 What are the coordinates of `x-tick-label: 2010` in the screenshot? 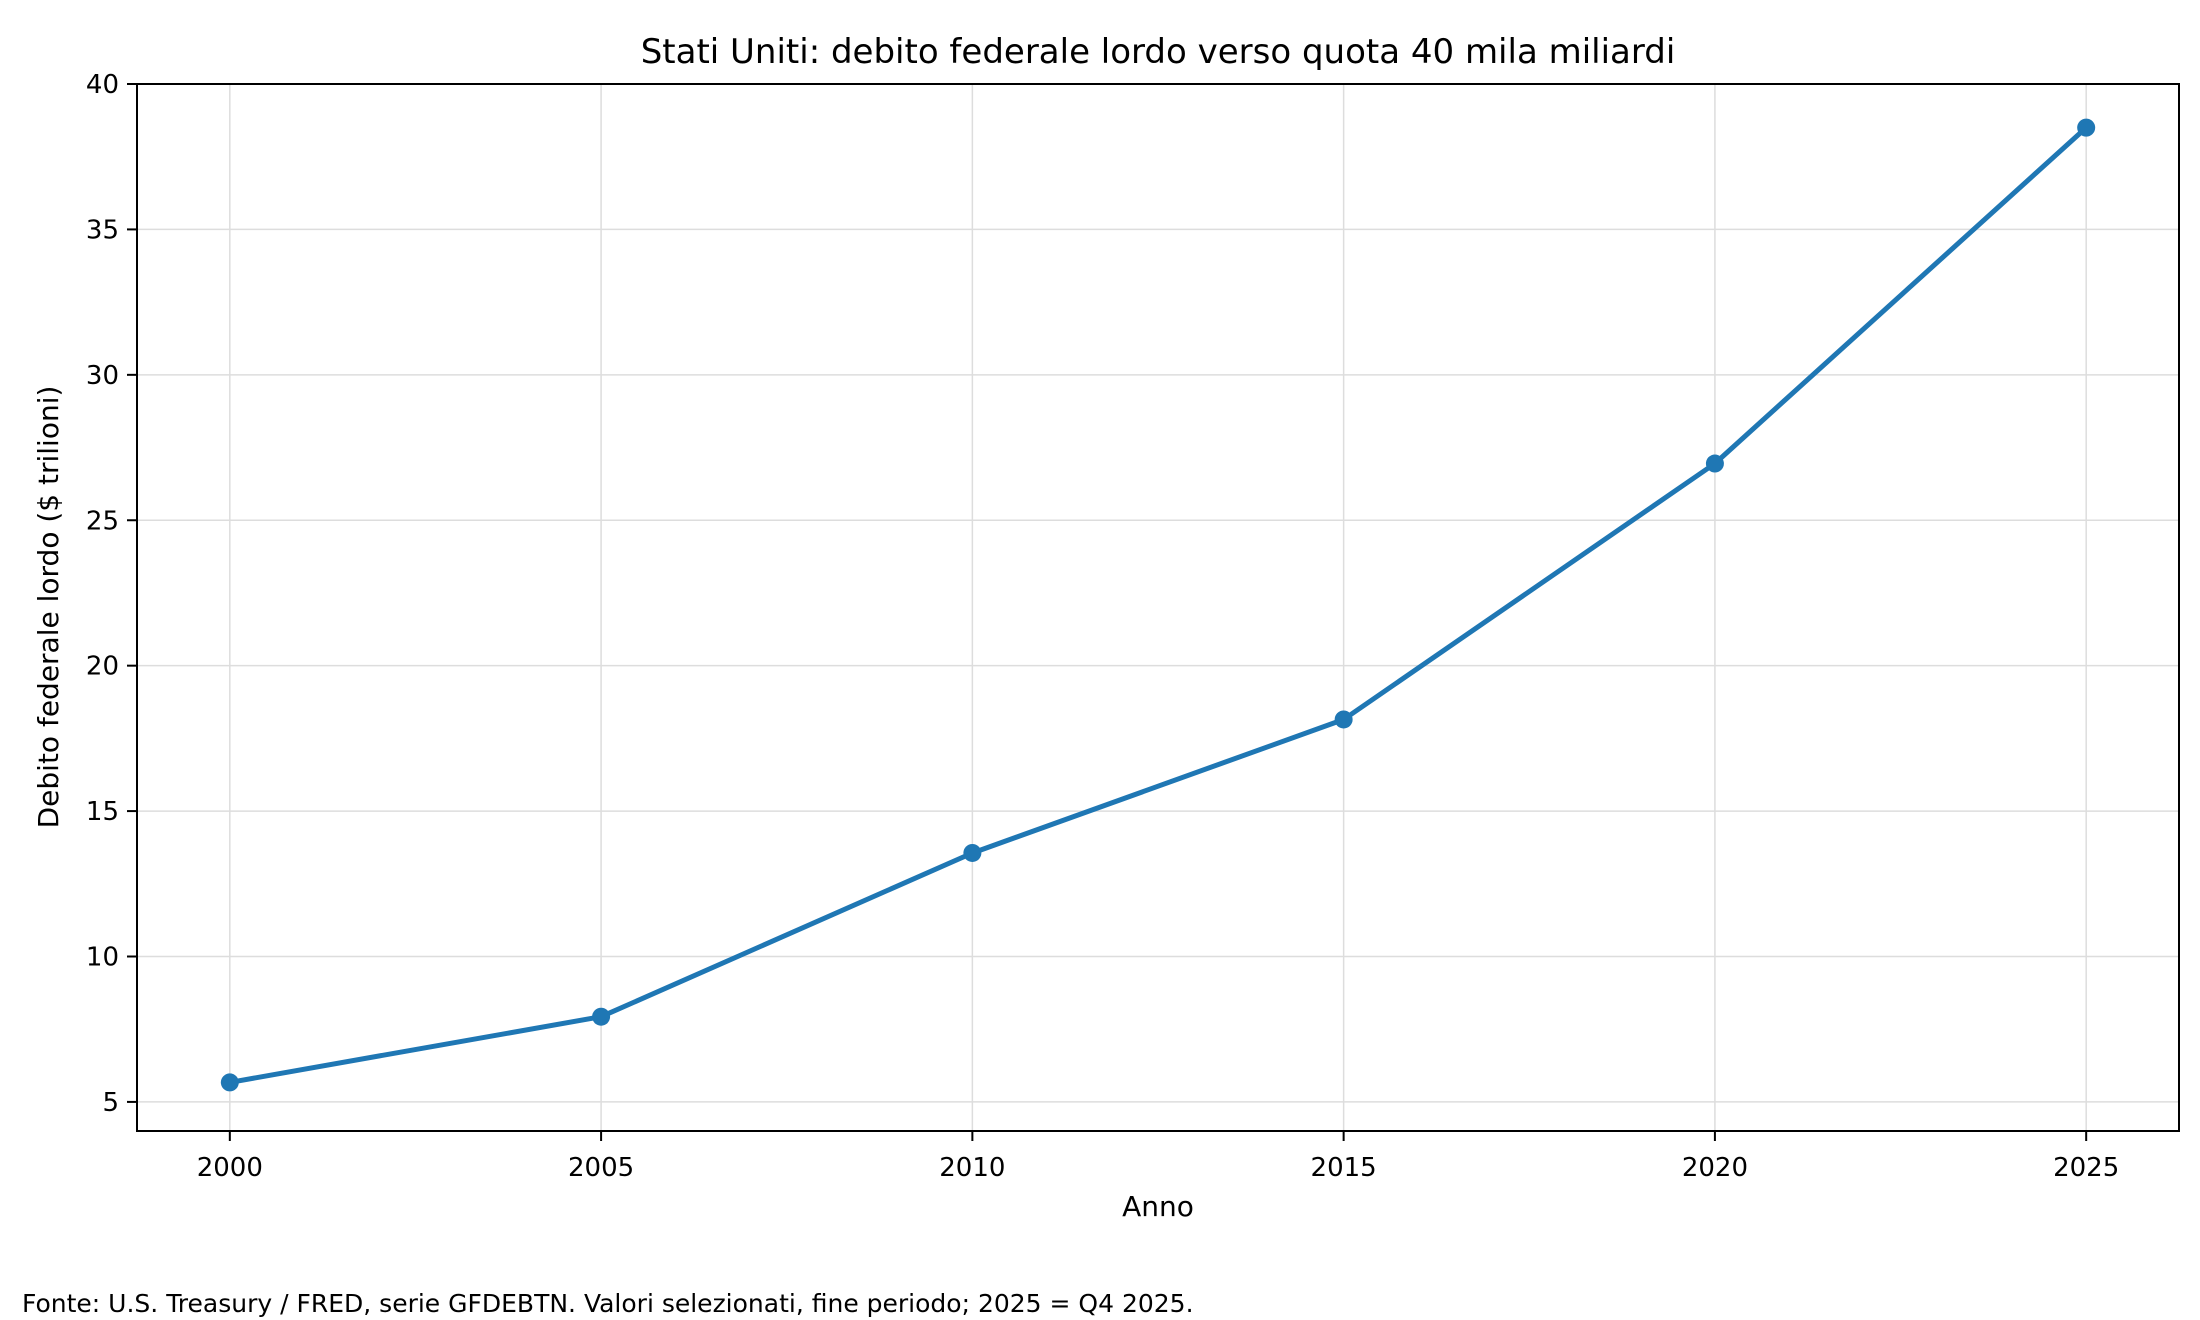 It's located at (972, 1168).